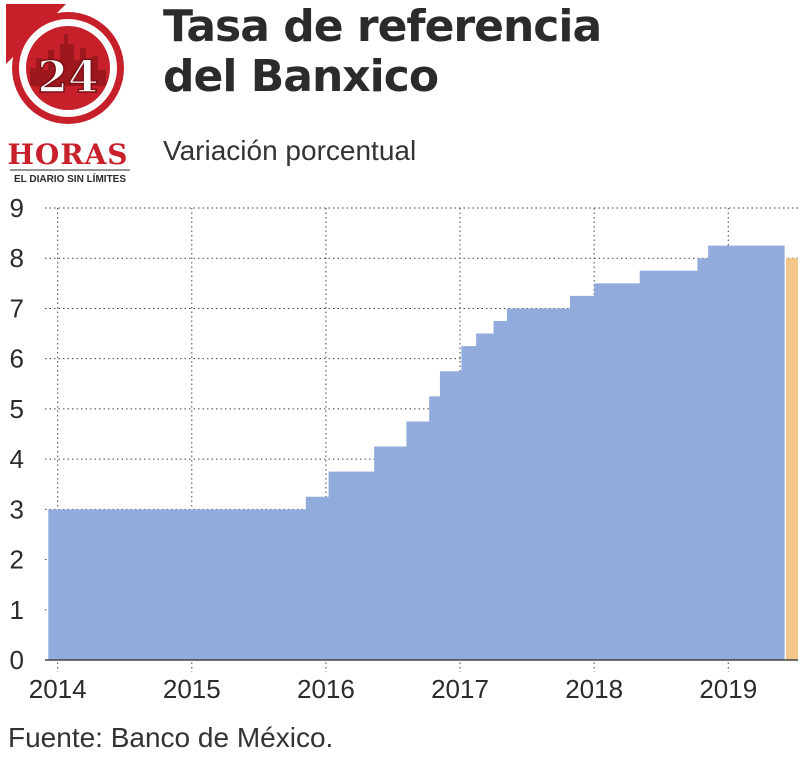 Image resolution: width=800 pixels, height=757 pixels. Describe the element at coordinates (70, 178) in the screenshot. I see `logo-tagline: EL DIARIO SIN LÍMITES` at that location.